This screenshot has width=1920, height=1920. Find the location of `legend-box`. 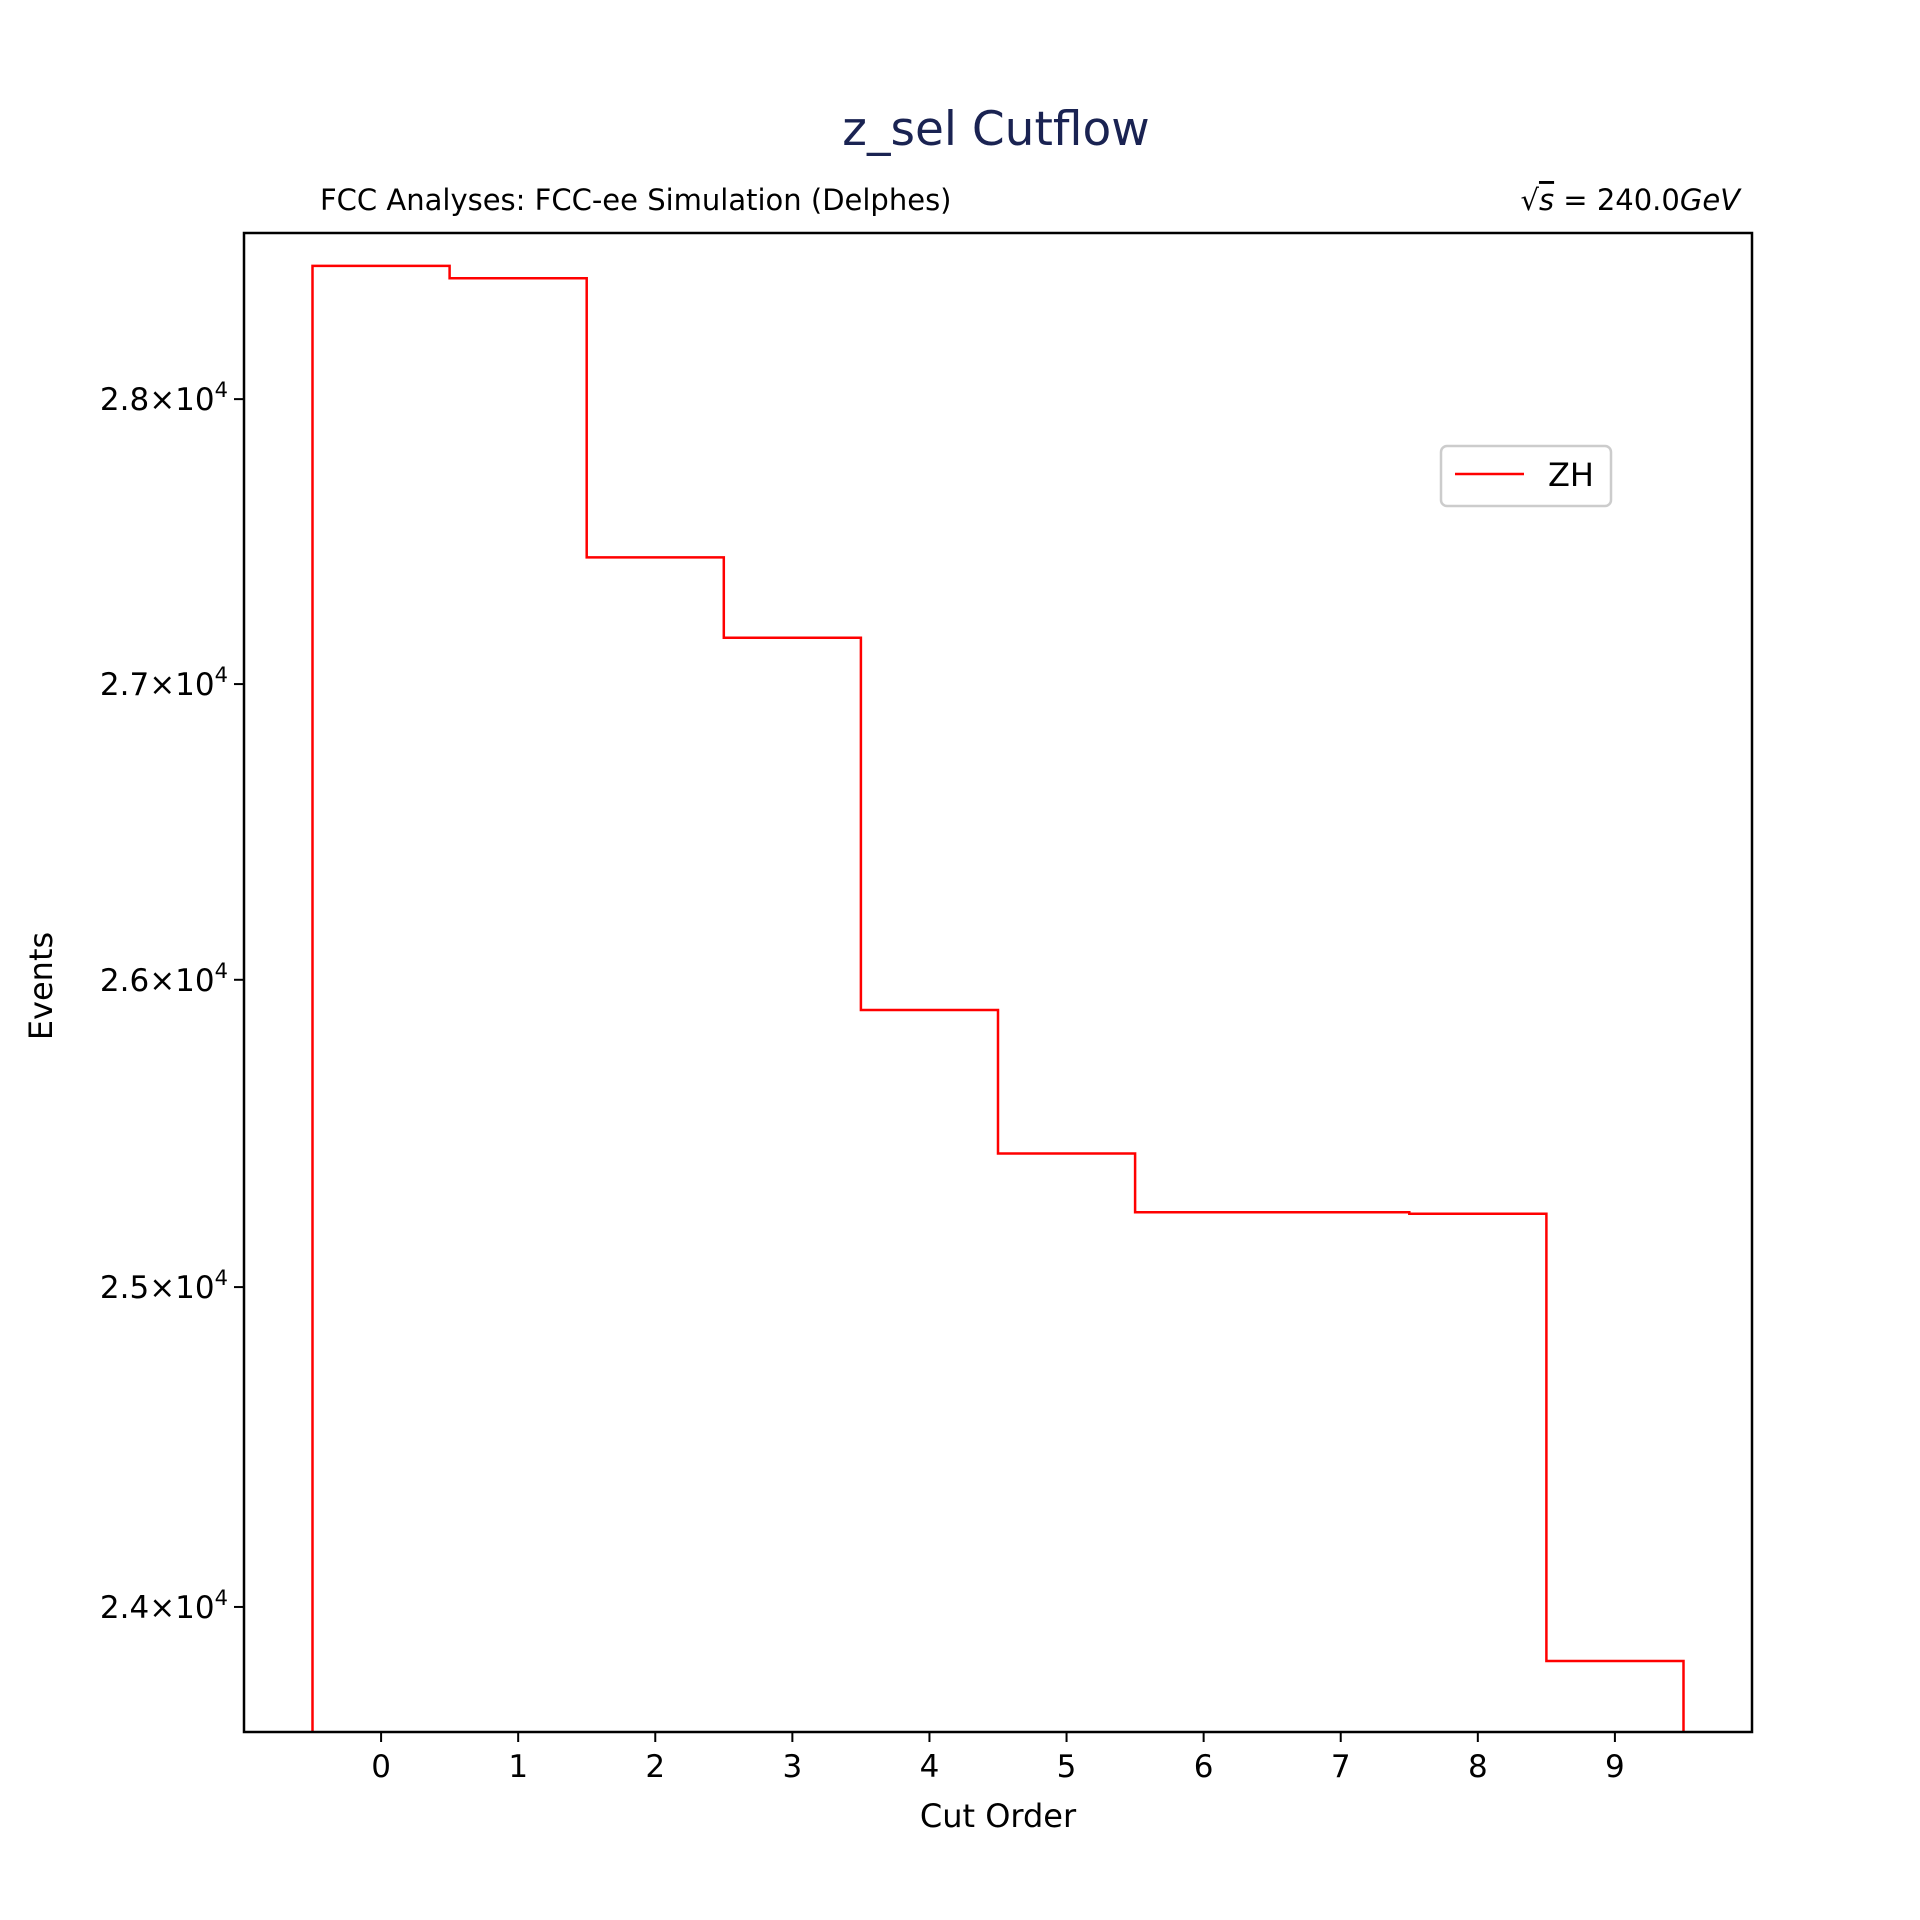

legend-box is located at coordinates (1526, 476).